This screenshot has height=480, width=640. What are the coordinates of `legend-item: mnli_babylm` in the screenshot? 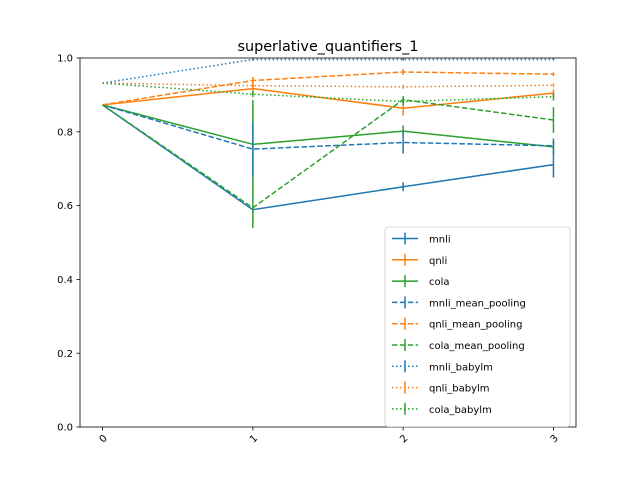 It's located at (442, 366).